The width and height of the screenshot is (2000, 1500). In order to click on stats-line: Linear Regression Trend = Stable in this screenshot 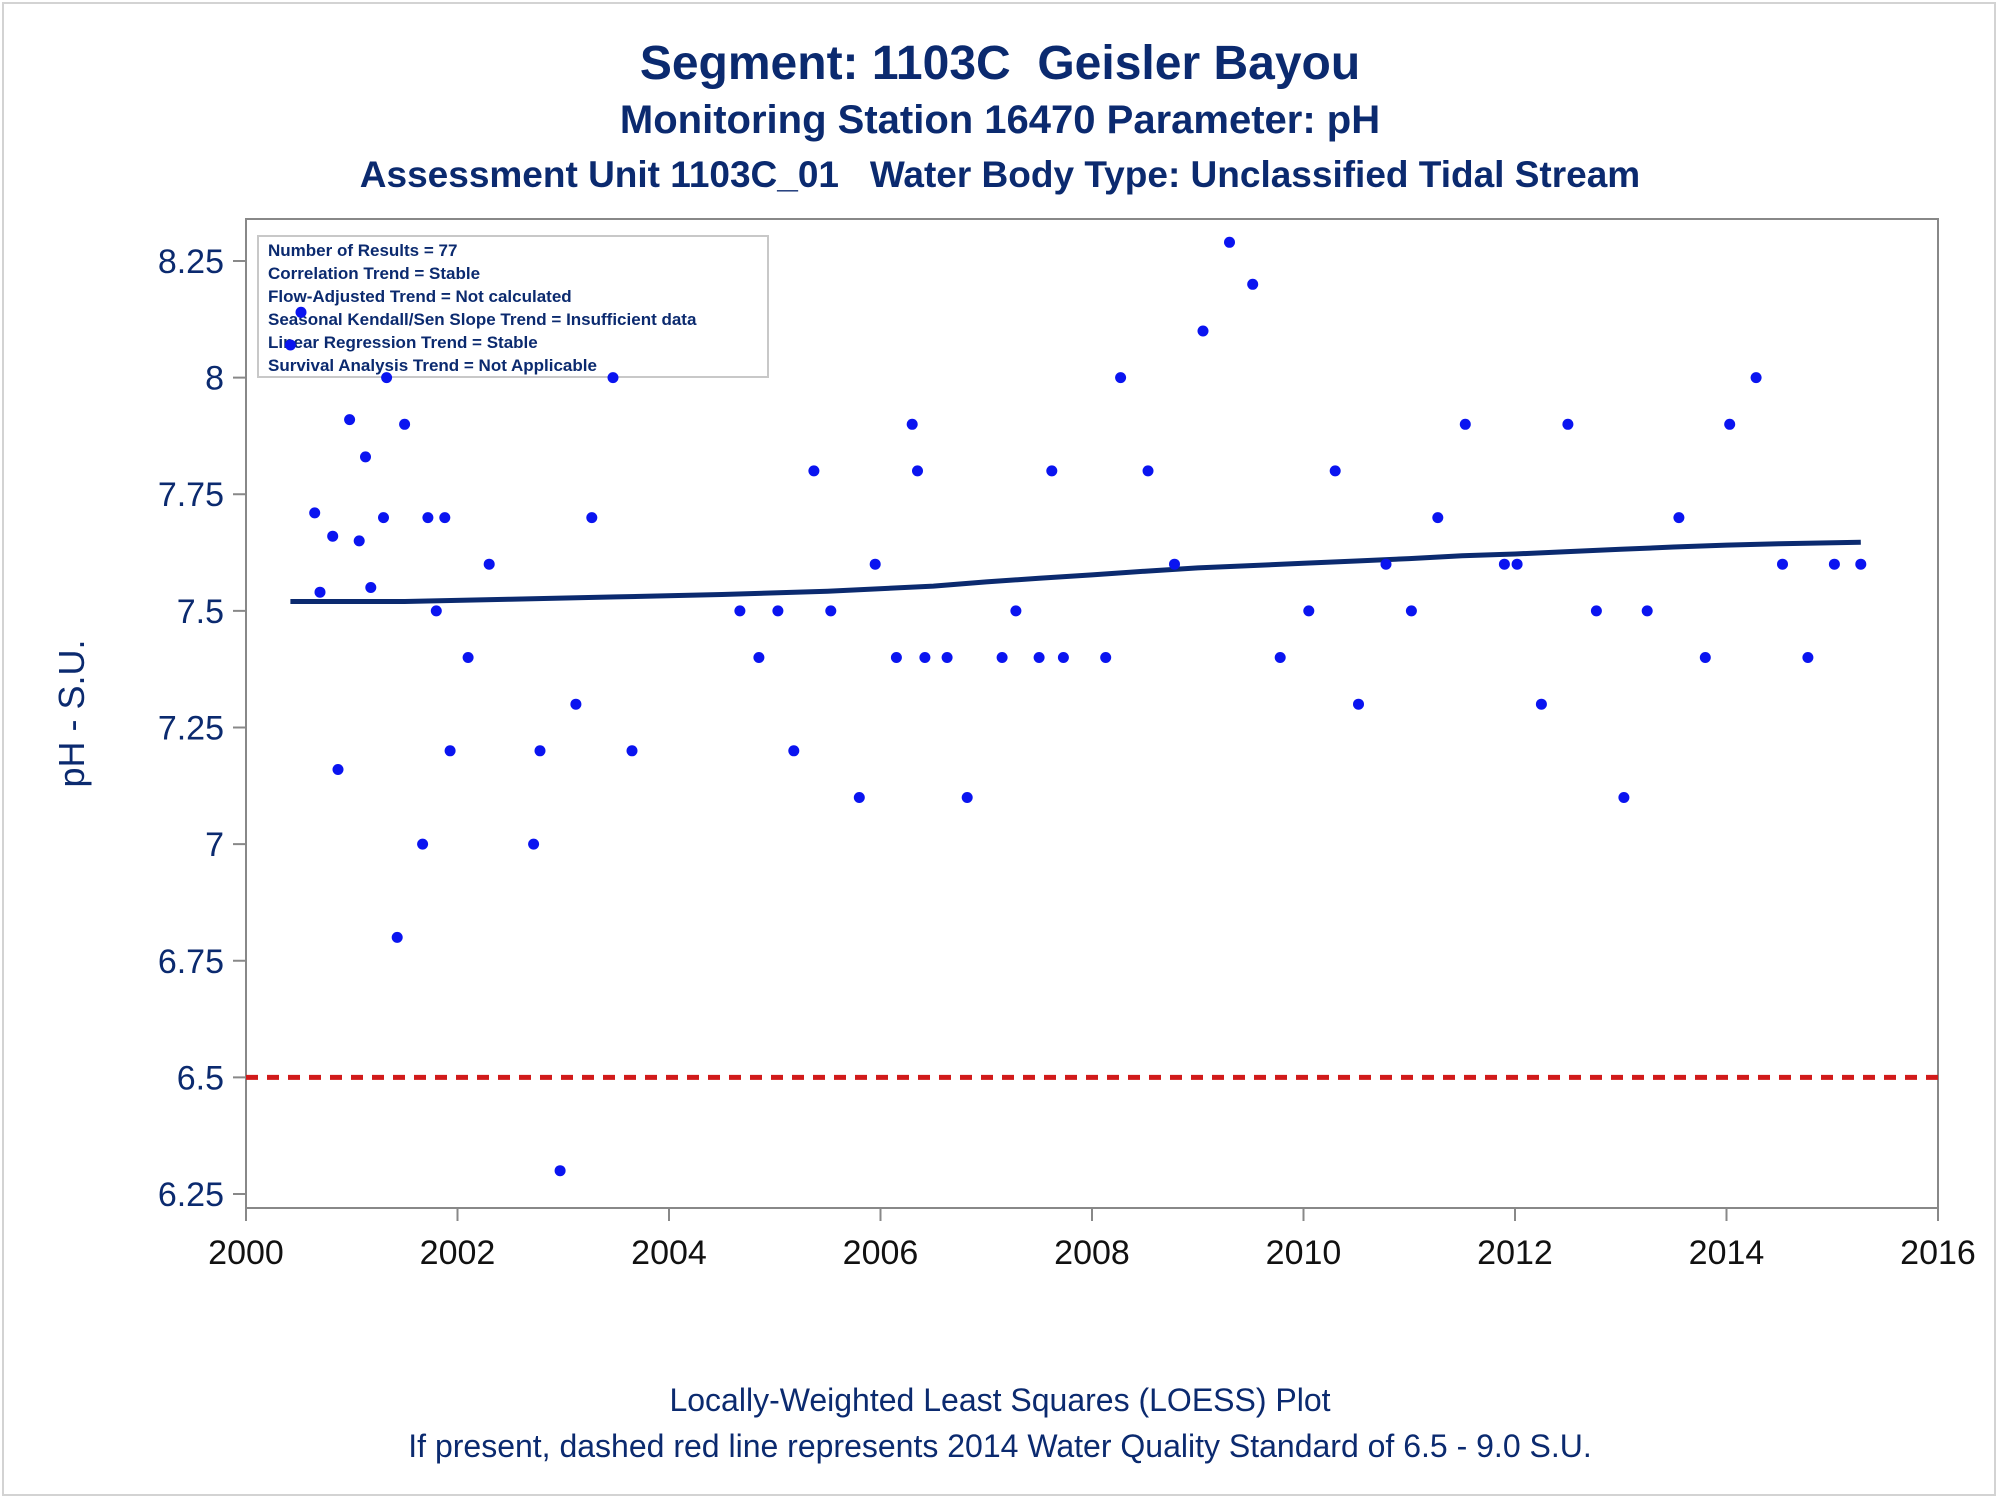, I will do `click(403, 342)`.